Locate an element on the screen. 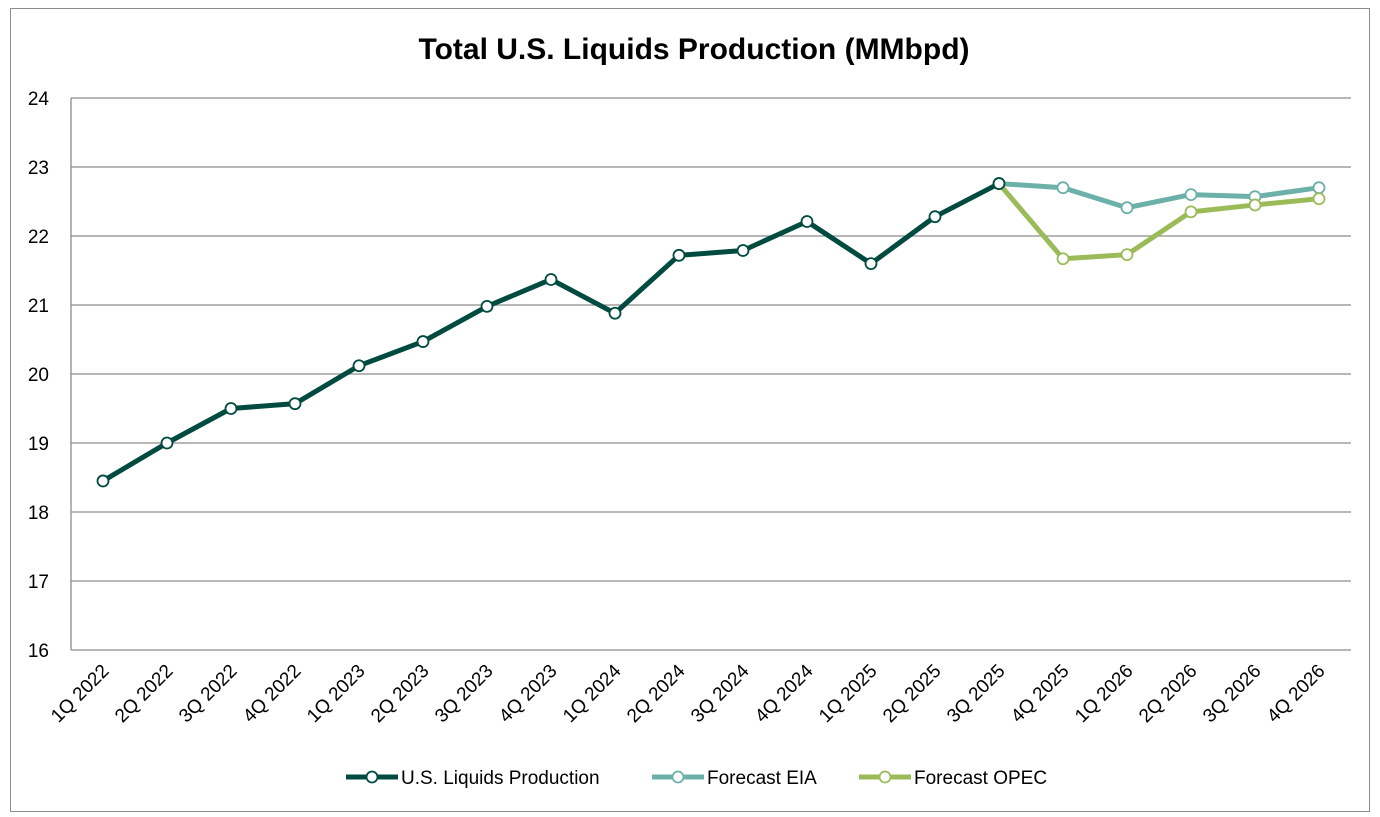 The height and width of the screenshot is (817, 1380). series-forecast-eia is located at coordinates (1159, 196).